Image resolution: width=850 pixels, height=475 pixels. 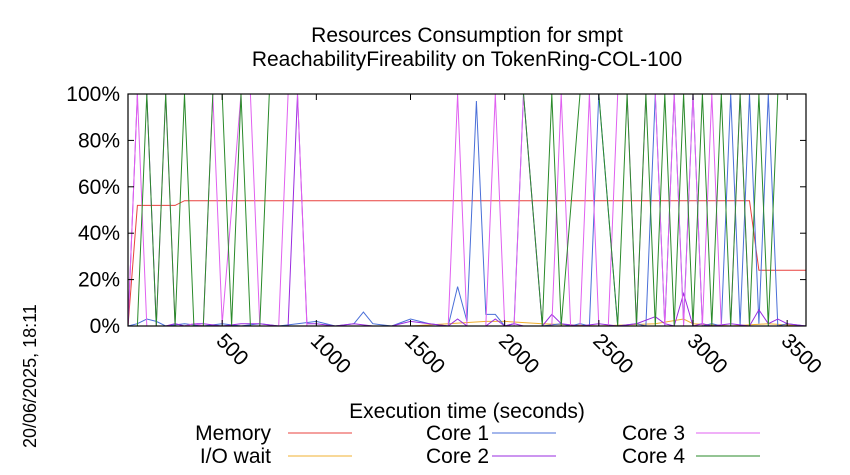 What do you see at coordinates (424, 353) in the screenshot?
I see `x-tick-label: 1500` at bounding box center [424, 353].